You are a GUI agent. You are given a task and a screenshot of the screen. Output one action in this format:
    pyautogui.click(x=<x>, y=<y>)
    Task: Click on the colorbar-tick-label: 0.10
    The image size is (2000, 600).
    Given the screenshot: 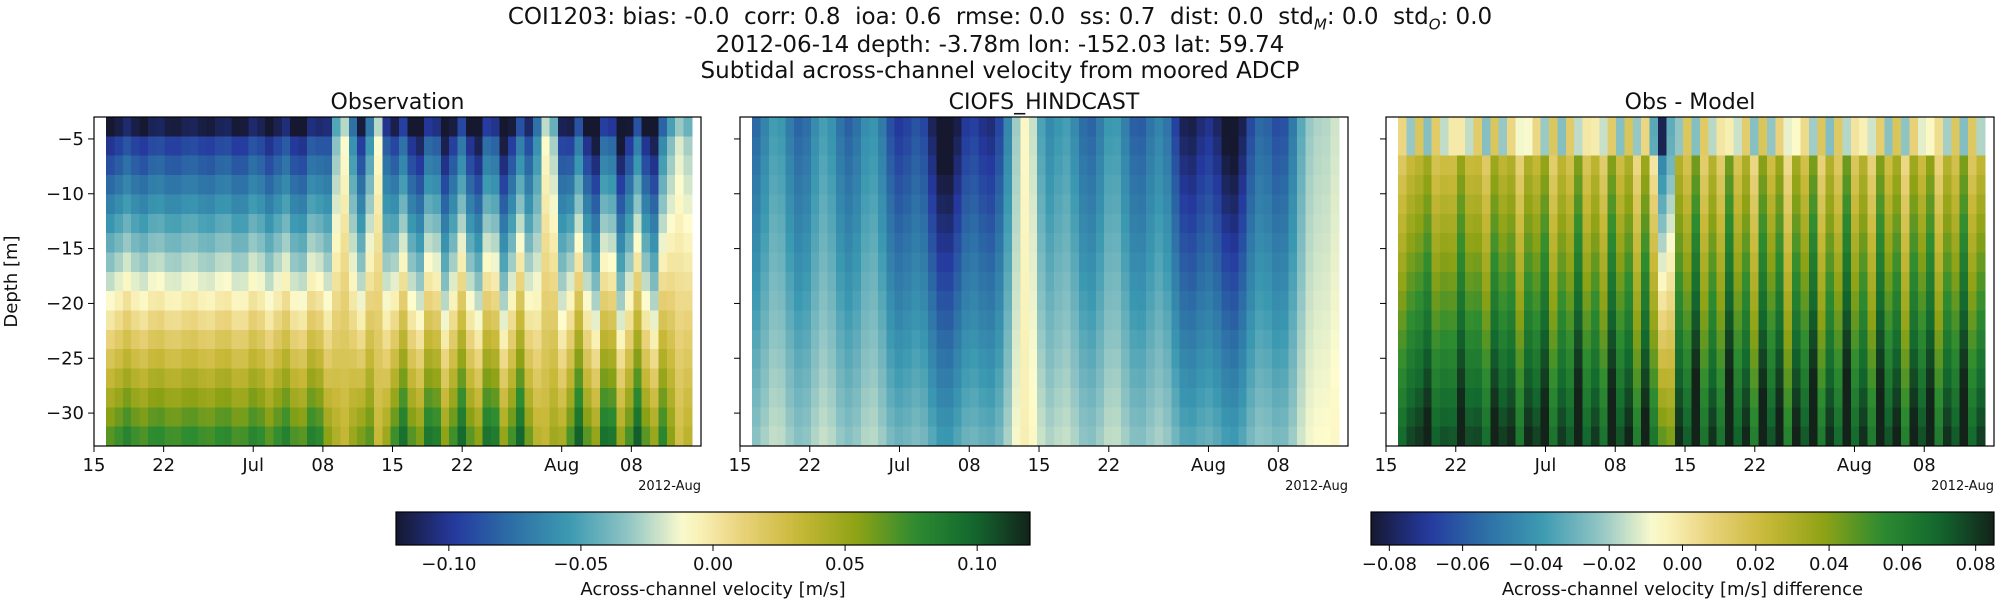 What is the action you would take?
    pyautogui.click(x=977, y=564)
    